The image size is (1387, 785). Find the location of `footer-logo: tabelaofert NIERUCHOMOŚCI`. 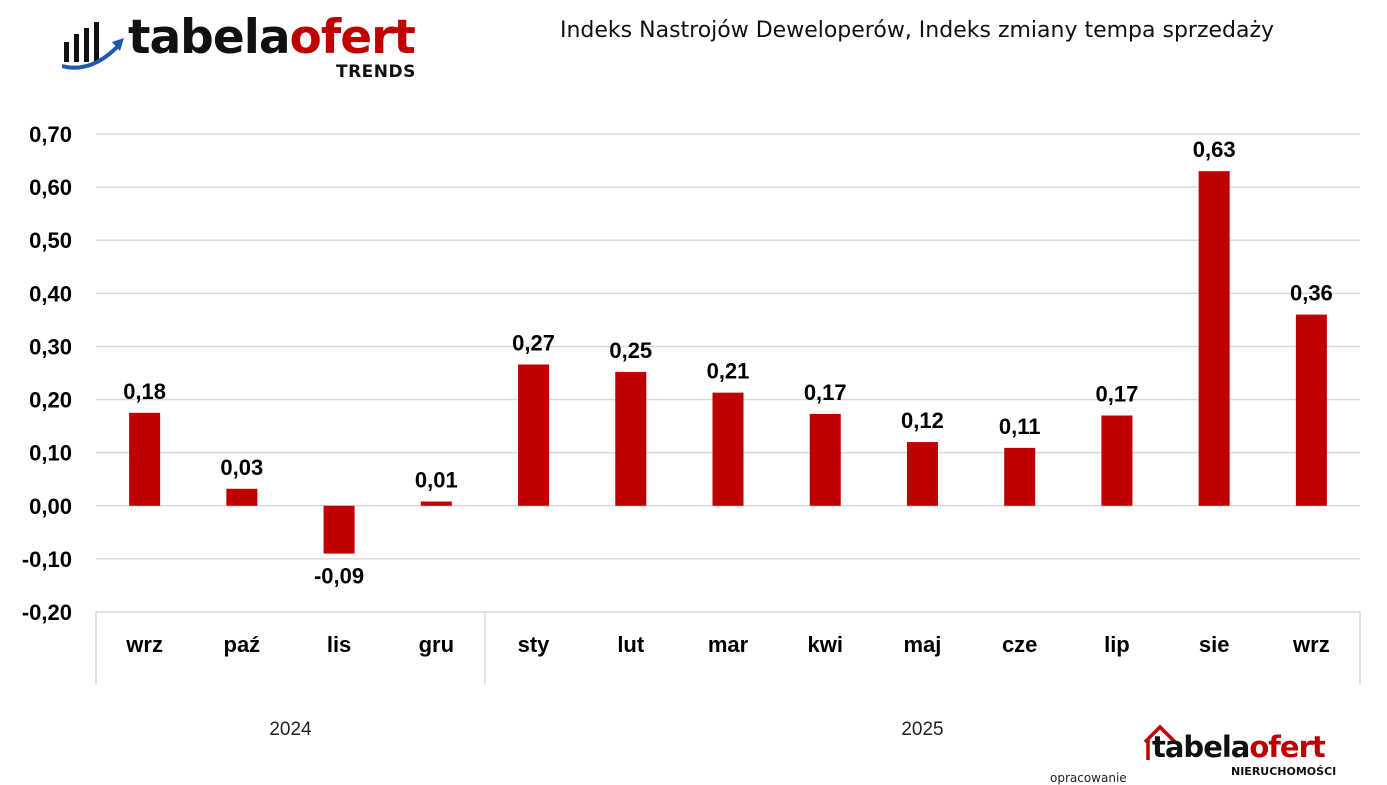

footer-logo: tabelaofert NIERUCHOMOŚCI is located at coordinates (1247, 752).